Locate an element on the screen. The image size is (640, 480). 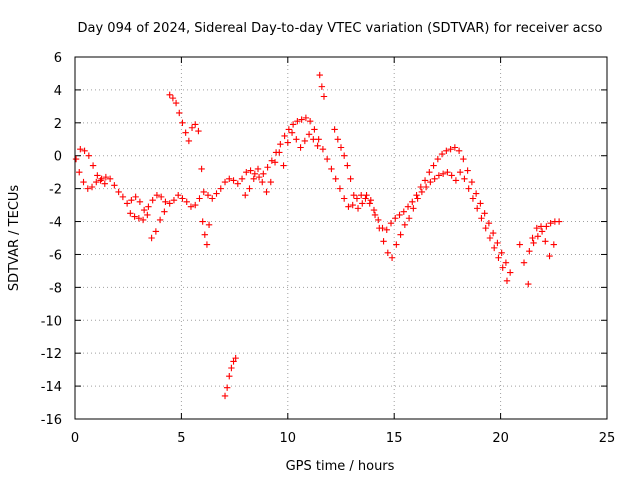
x-tick-label: 20 is located at coordinates (500, 438).